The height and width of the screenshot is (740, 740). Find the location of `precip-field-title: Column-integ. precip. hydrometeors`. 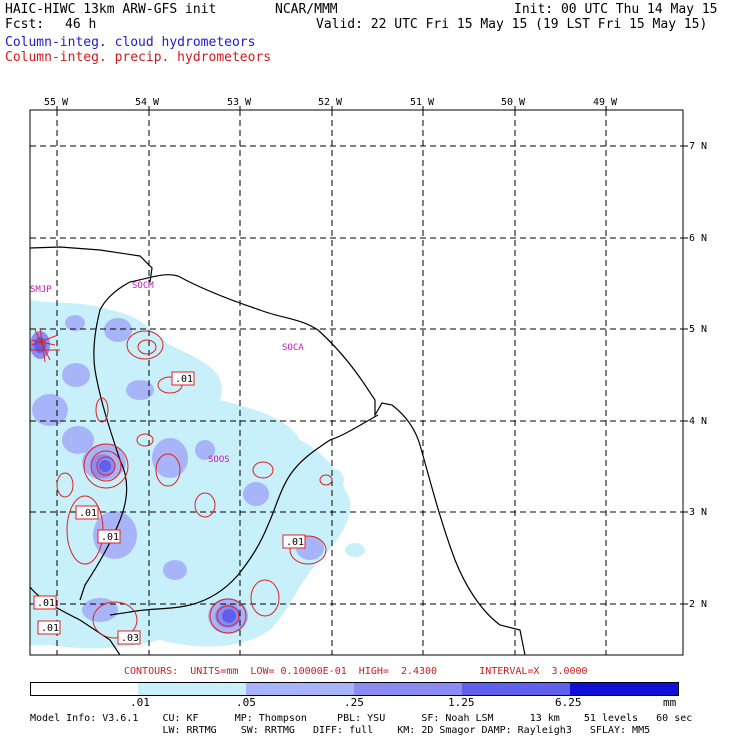

precip-field-title: Column-integ. precip. hydrometeors is located at coordinates (138, 57).